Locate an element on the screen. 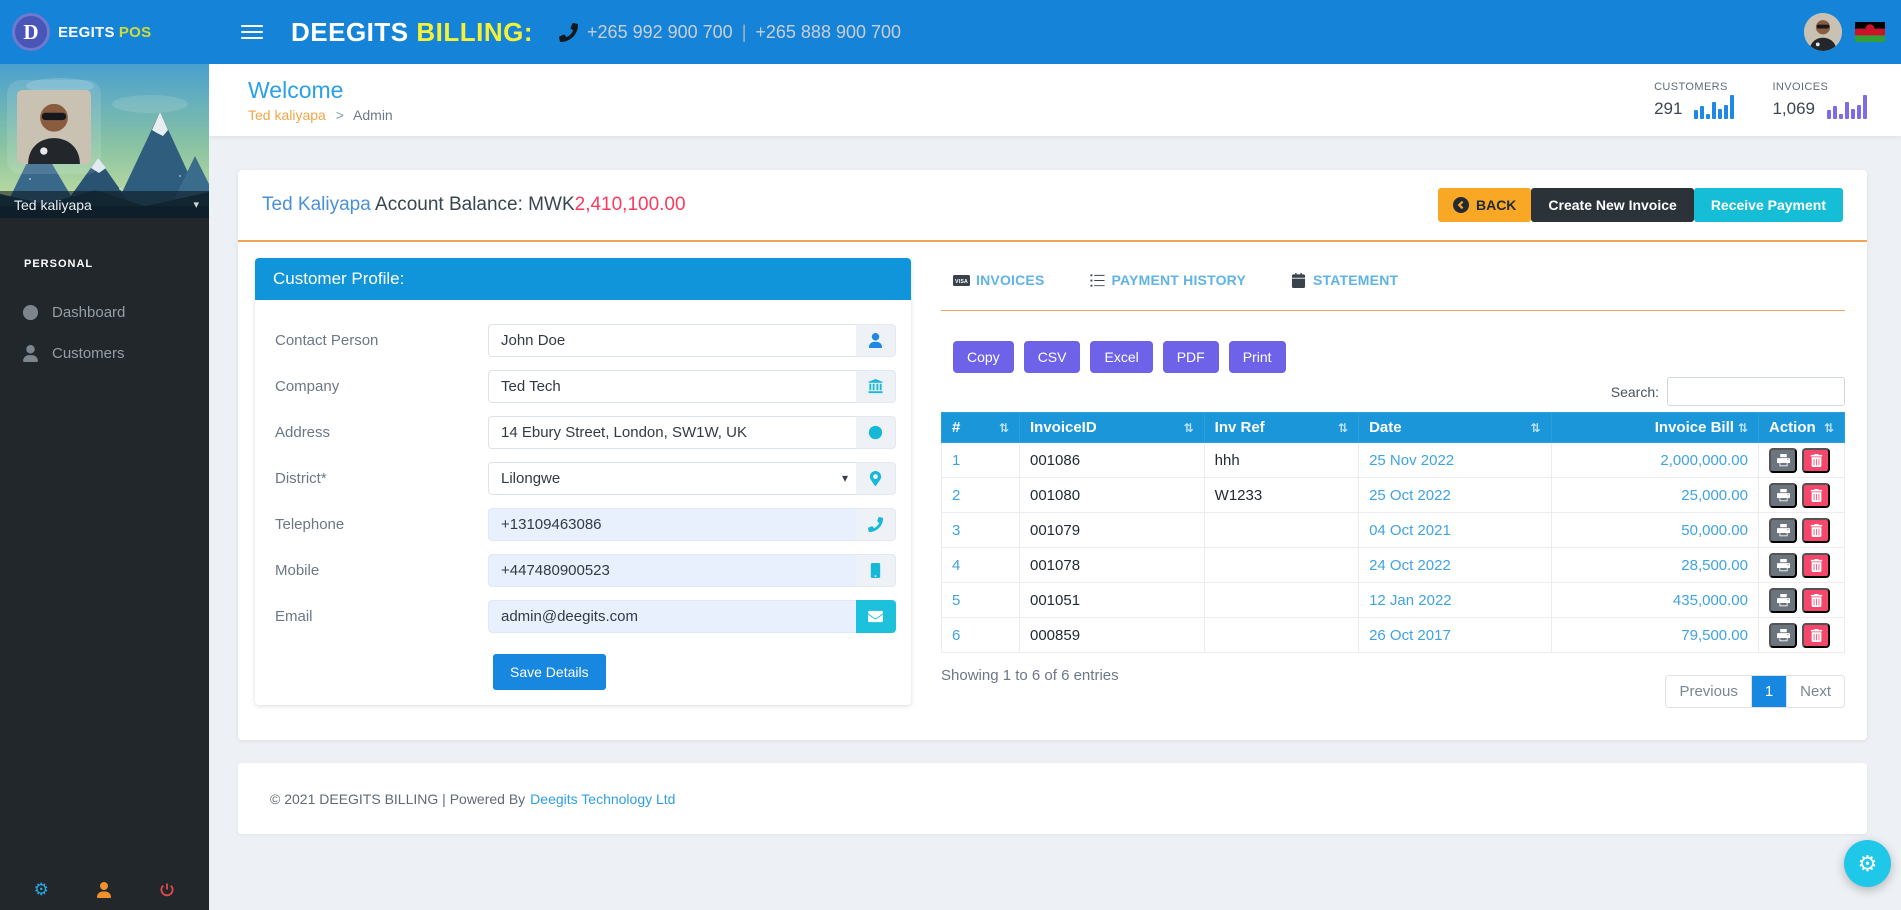 This screenshot has width=1901, height=910. previous-page-button: Previous is located at coordinates (1708, 691).